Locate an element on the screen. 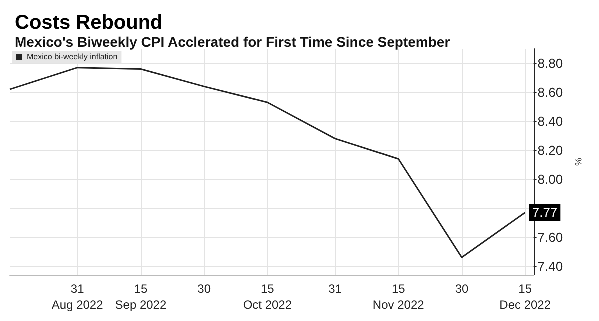 This screenshot has height=321, width=599. y-tick-label: 8.60 is located at coordinates (551, 92).